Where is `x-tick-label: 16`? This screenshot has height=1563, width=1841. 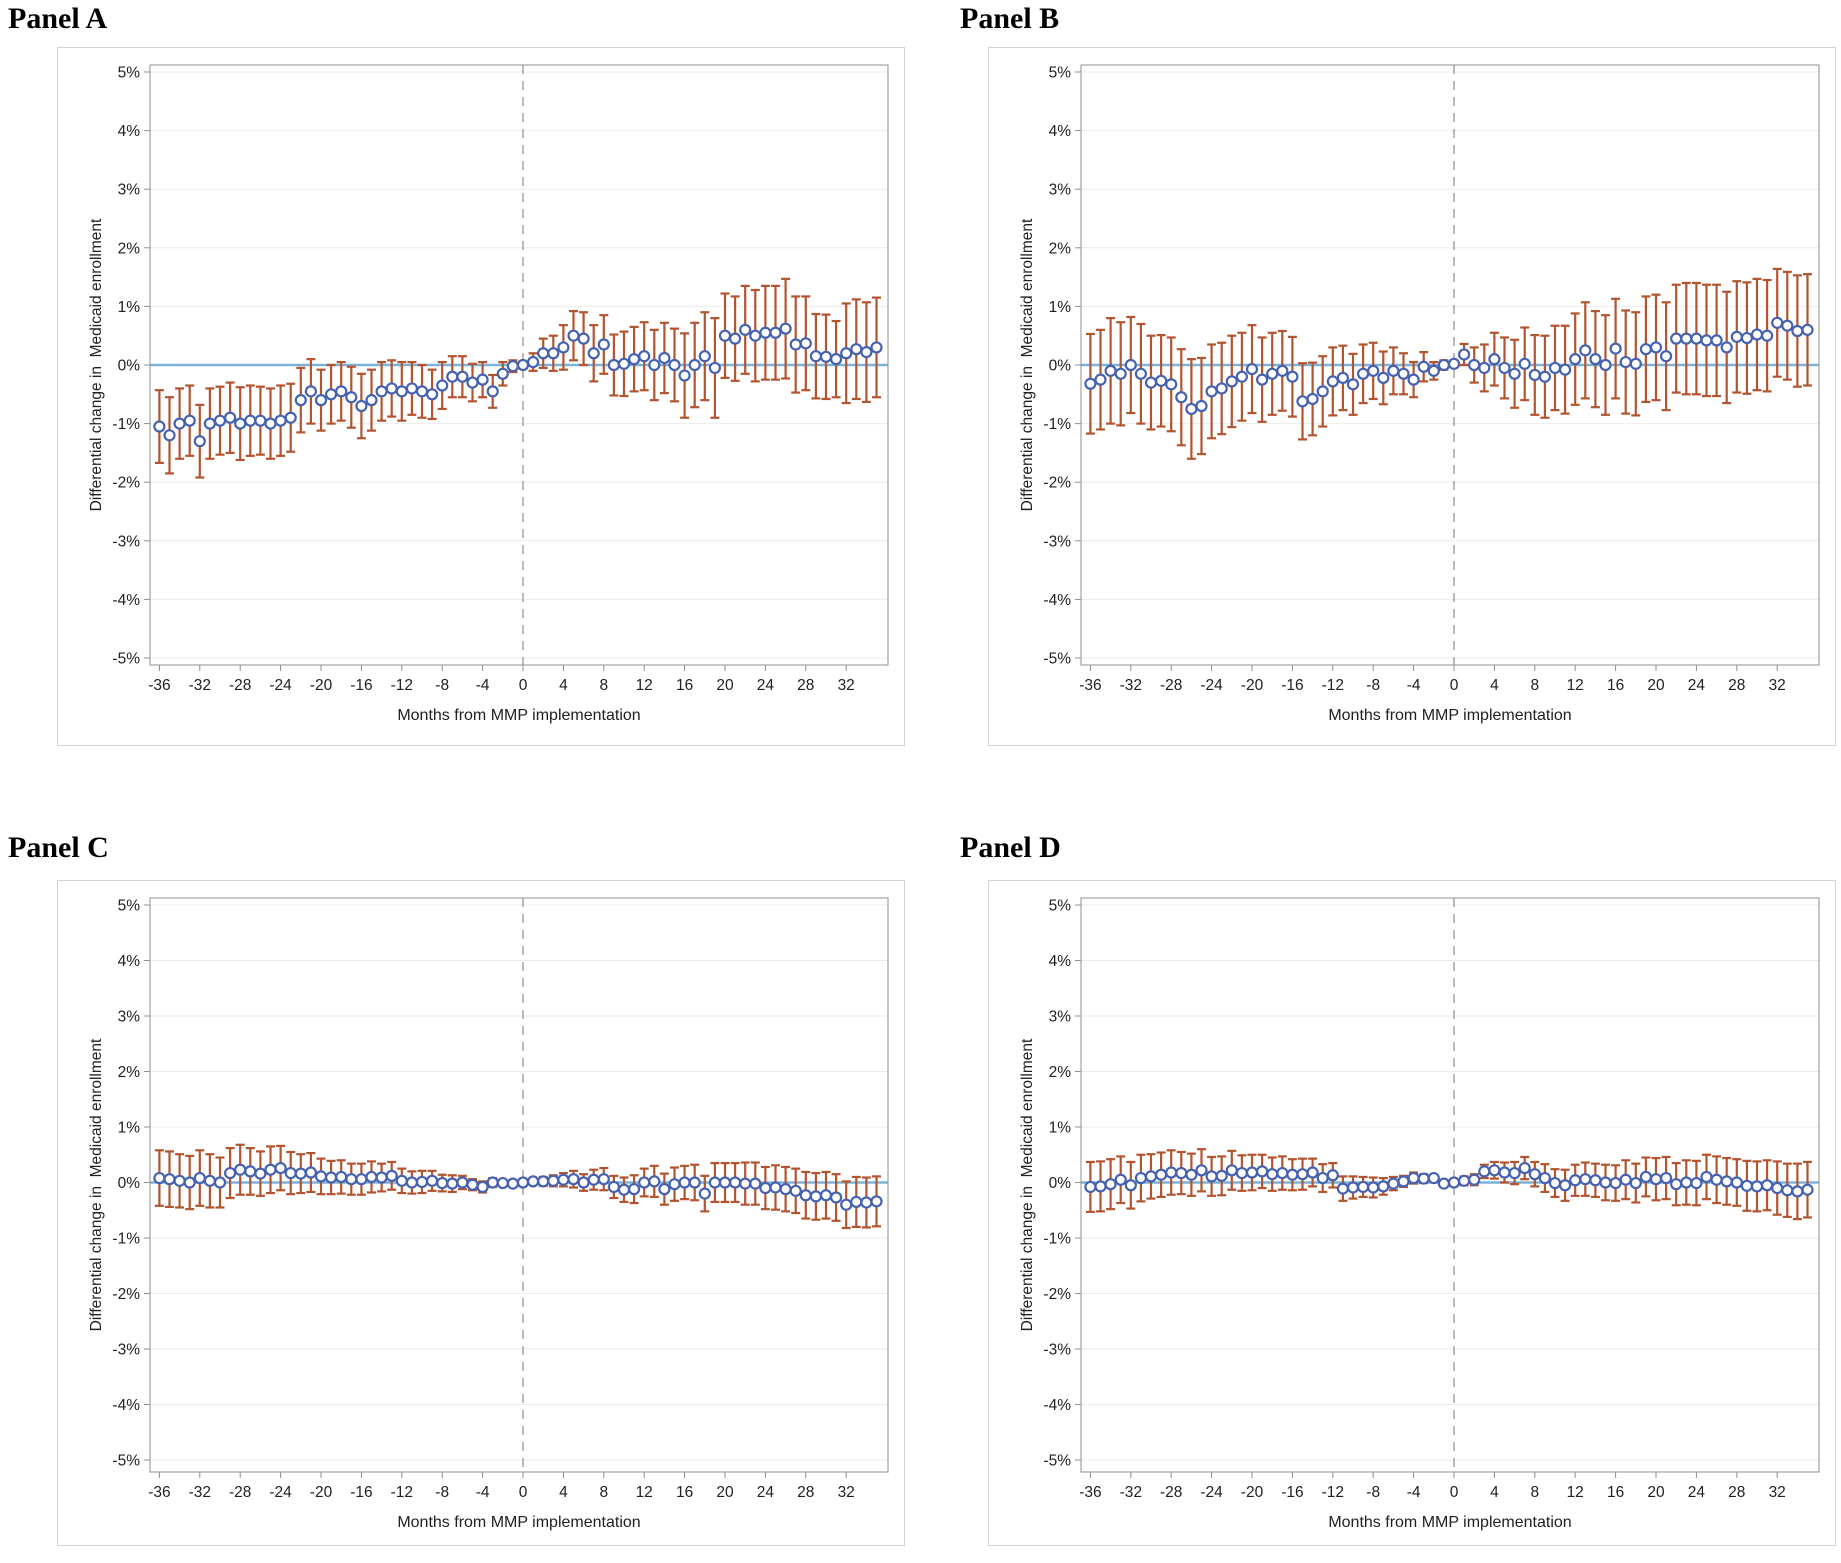 x-tick-label: 16 is located at coordinates (684, 1492).